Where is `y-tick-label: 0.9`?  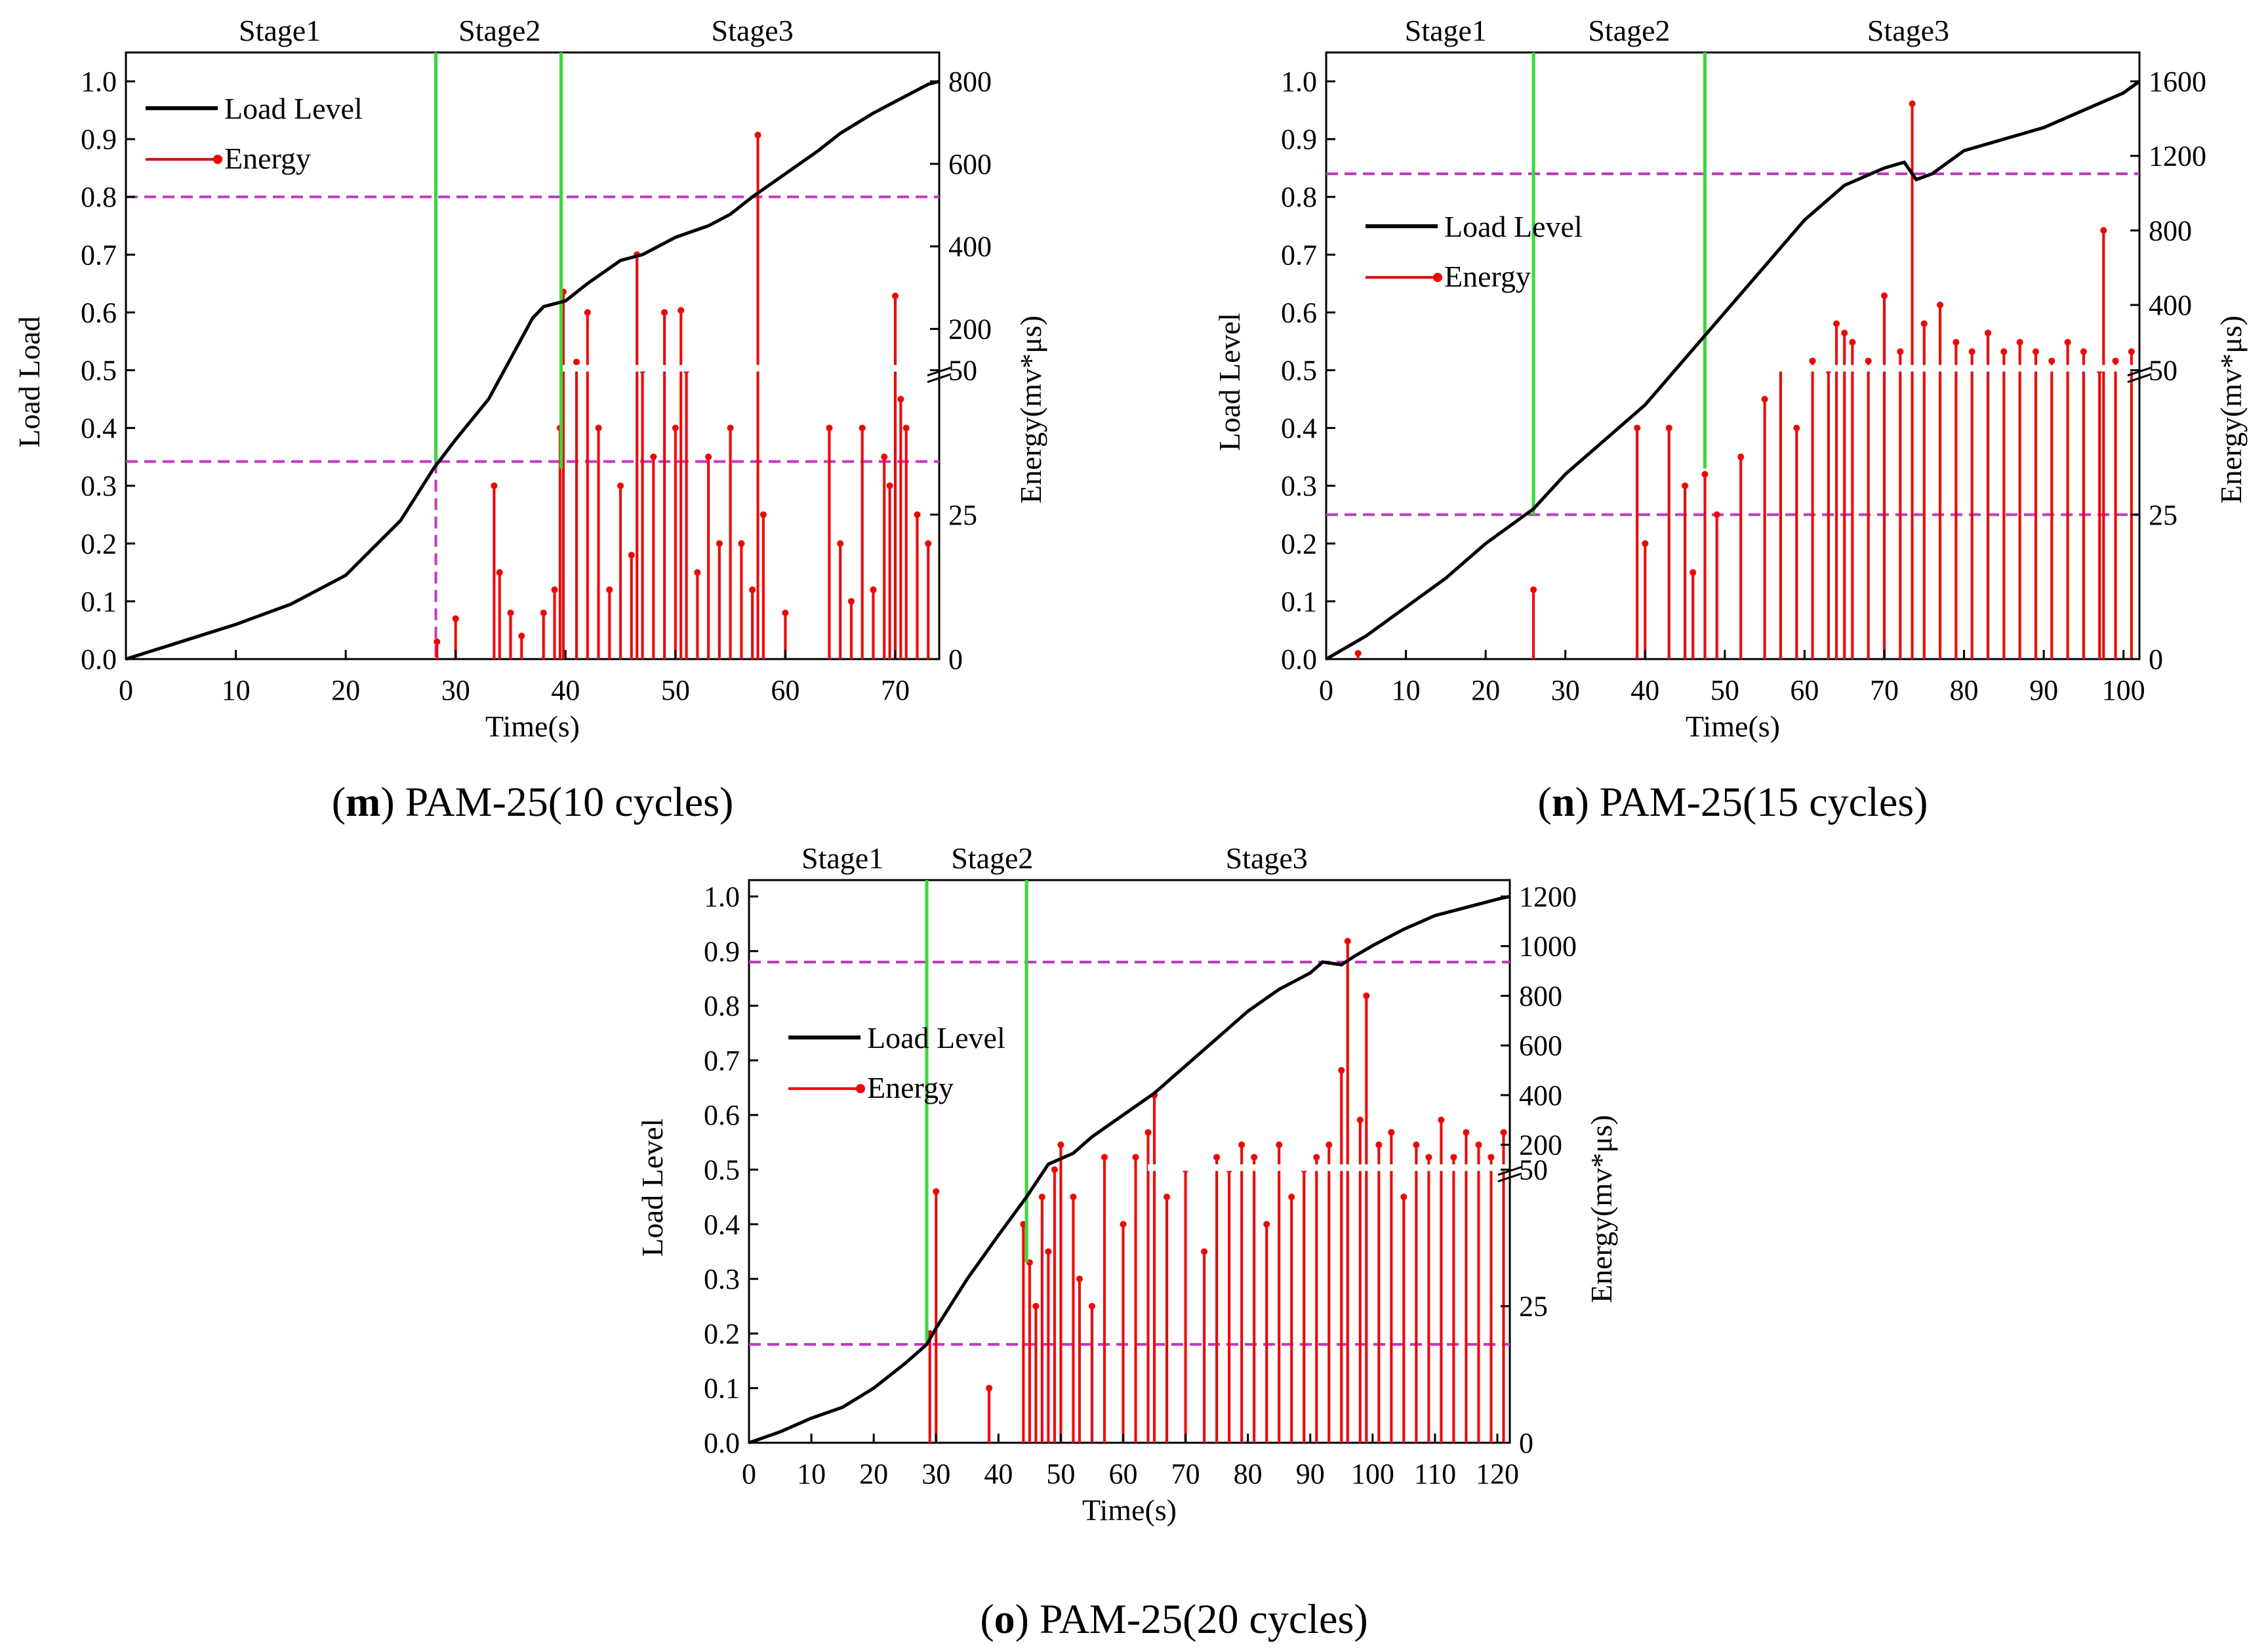 y-tick-label: 0.9 is located at coordinates (1299, 139).